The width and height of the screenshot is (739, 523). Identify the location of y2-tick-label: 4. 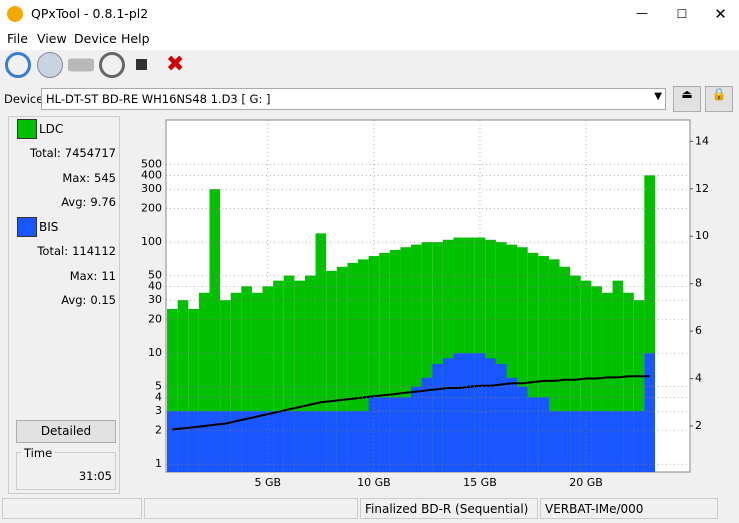
(698, 378).